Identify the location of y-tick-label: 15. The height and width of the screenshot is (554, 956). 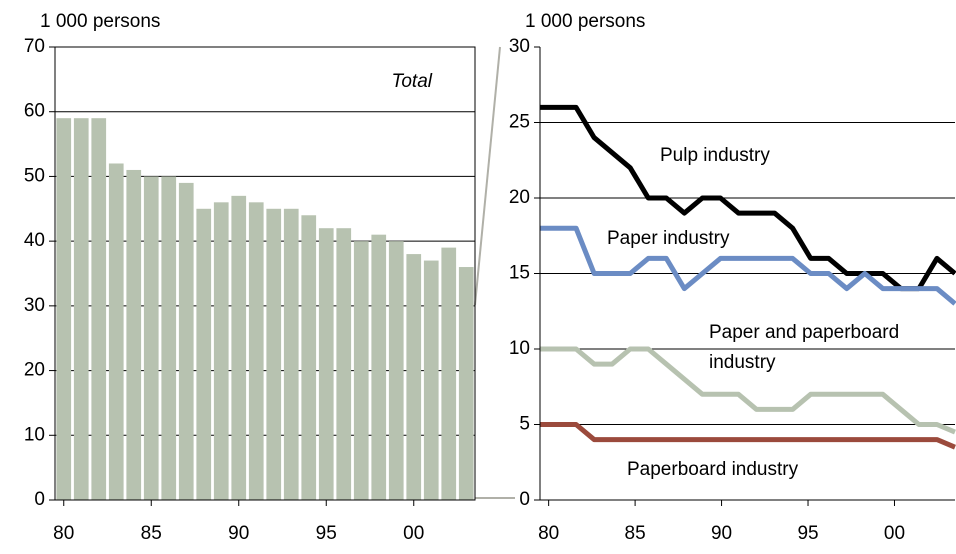
(519, 273).